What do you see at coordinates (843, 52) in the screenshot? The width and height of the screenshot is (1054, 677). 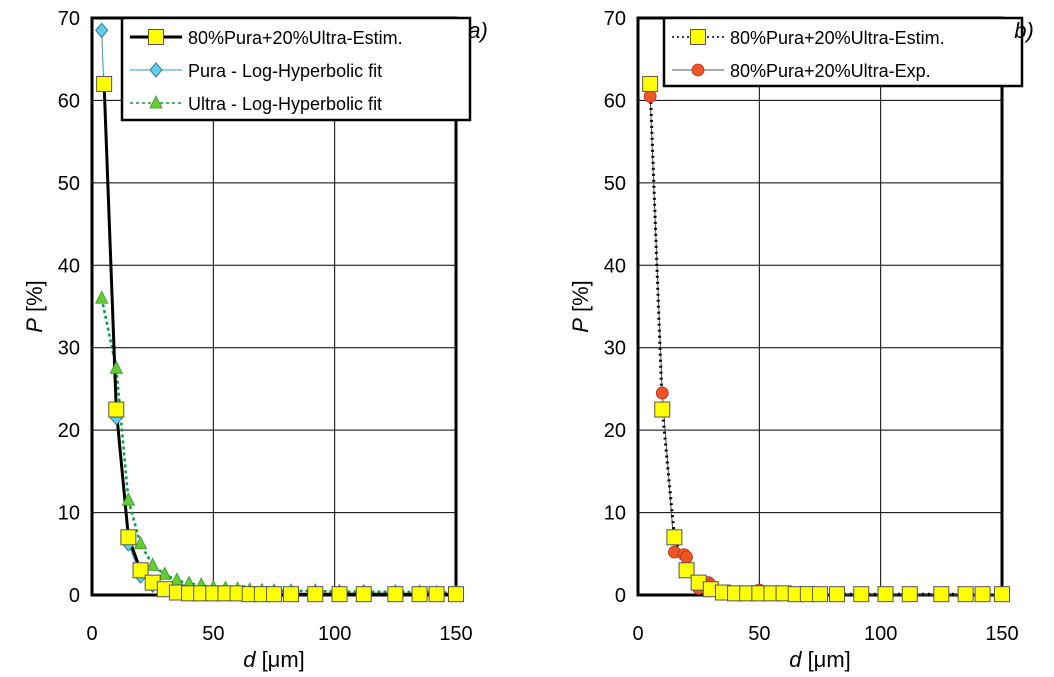 I see `legend-box` at bounding box center [843, 52].